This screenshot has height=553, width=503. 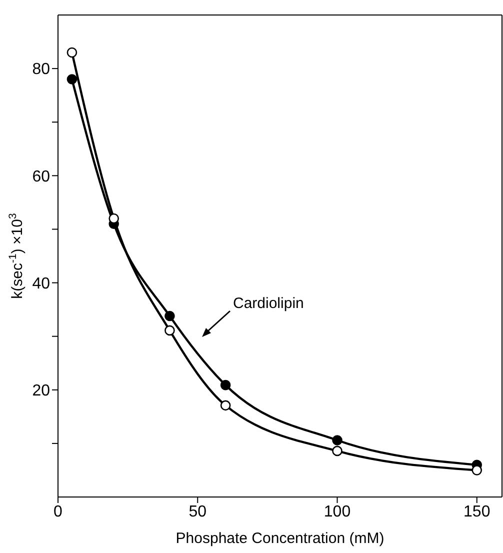 I want to click on x-tick-label: 50, so click(x=197, y=511).